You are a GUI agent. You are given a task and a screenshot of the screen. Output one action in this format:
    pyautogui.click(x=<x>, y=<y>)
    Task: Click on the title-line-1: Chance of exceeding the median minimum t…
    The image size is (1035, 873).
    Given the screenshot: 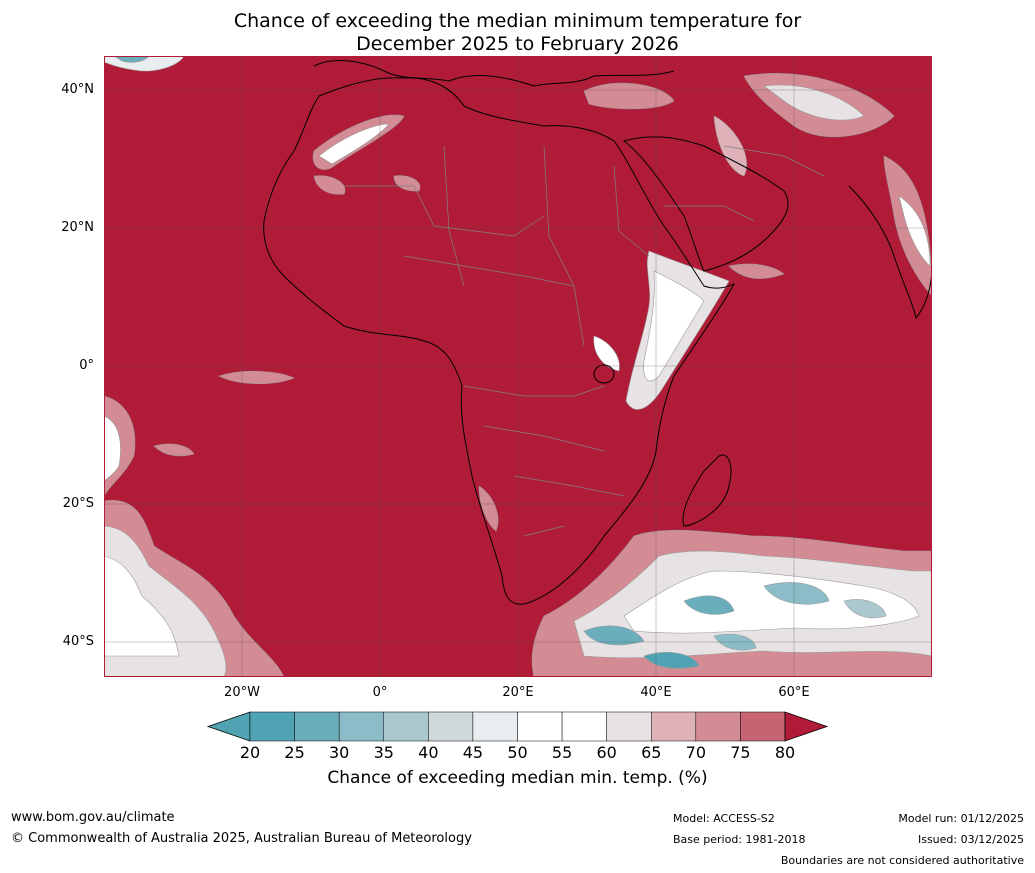 What is the action you would take?
    pyautogui.click(x=517, y=21)
    